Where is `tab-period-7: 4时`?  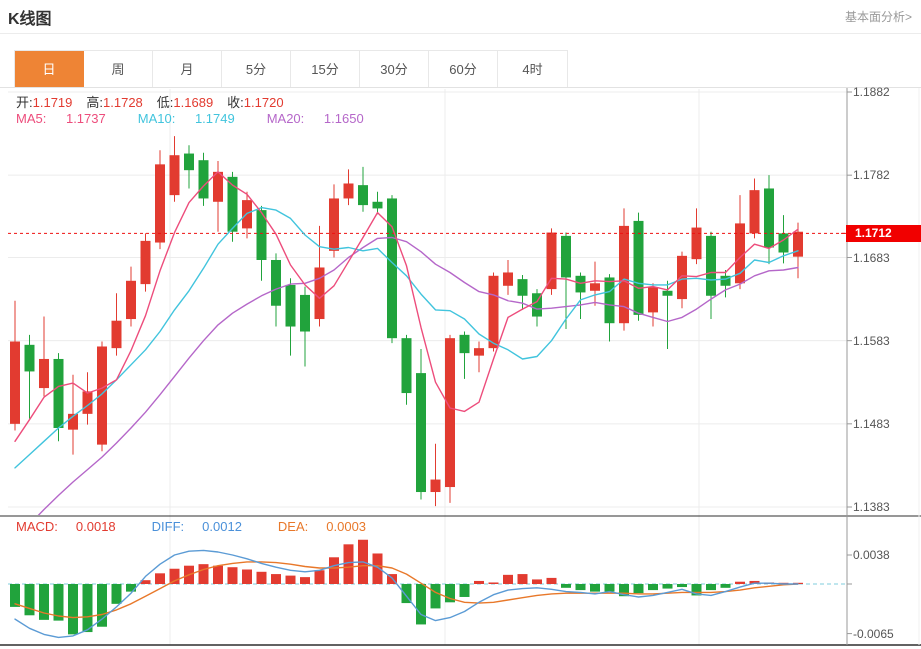 tab-period-7: 4时 is located at coordinates (532, 69).